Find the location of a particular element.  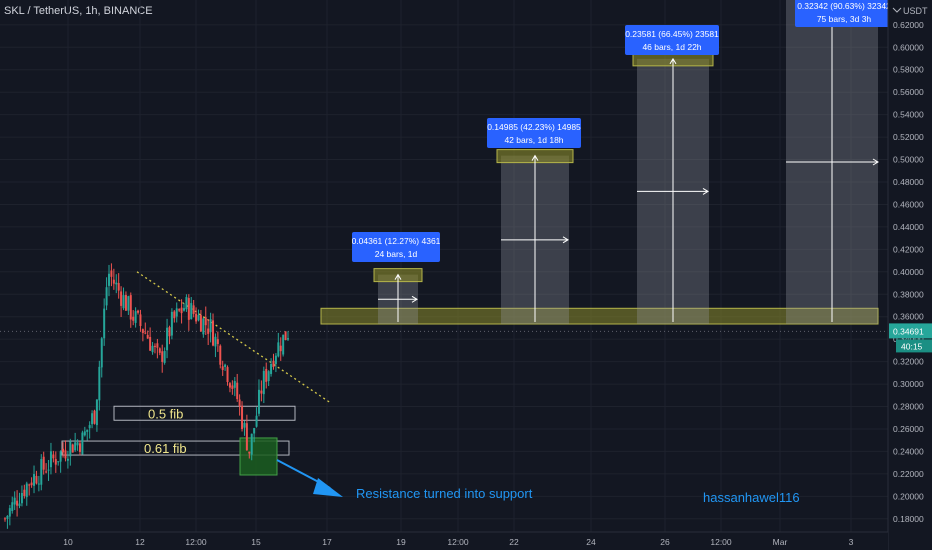

price-tick: 0.22000 is located at coordinates (908, 474).